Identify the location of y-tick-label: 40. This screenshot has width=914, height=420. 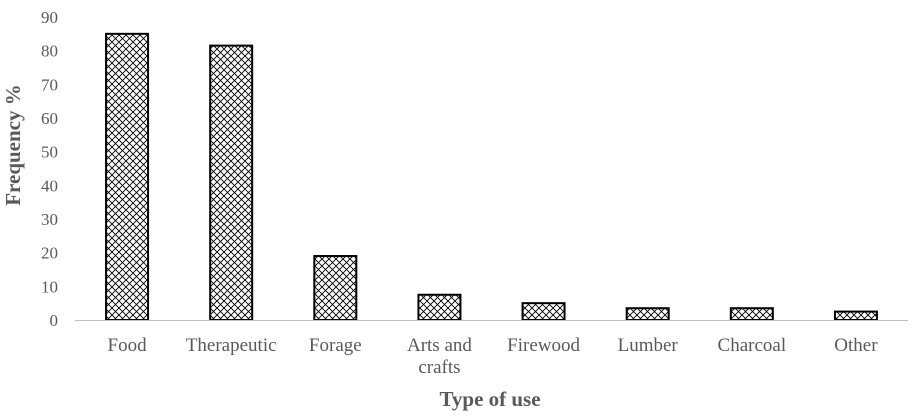
(49, 185).